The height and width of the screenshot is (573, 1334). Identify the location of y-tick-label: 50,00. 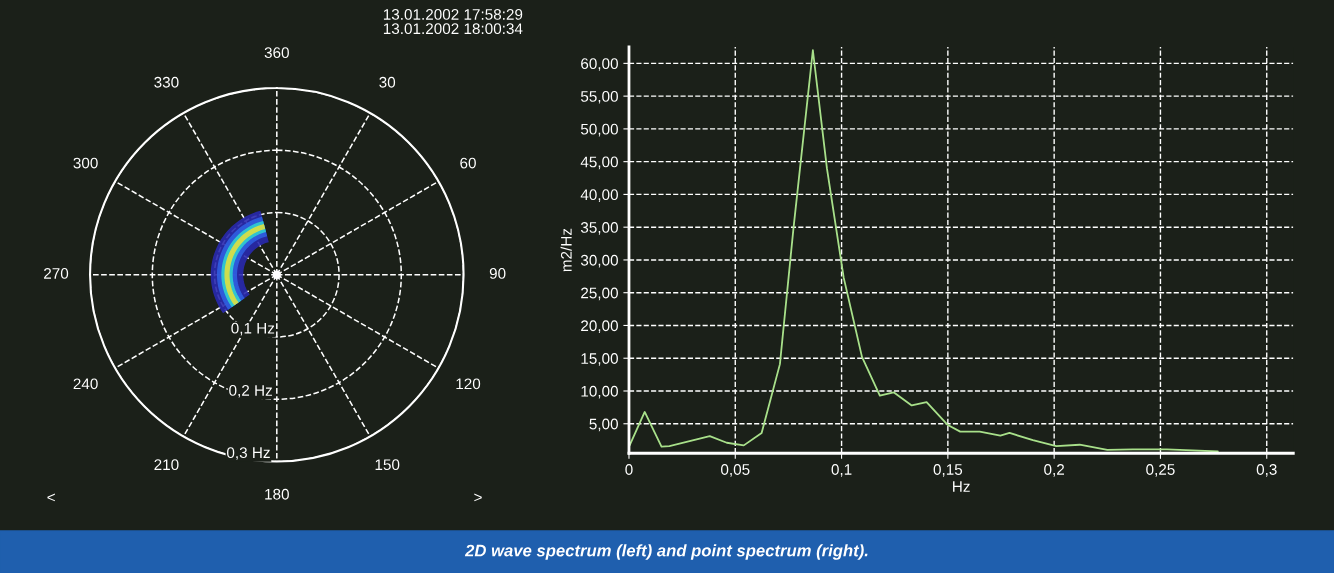
(599, 130).